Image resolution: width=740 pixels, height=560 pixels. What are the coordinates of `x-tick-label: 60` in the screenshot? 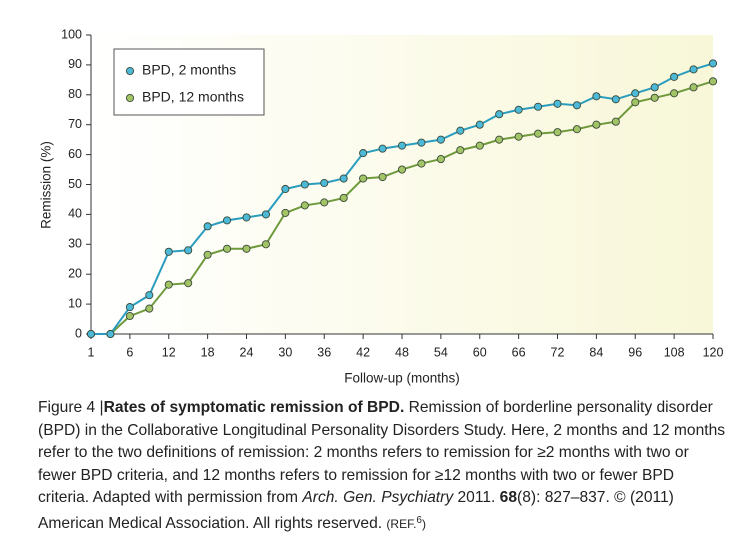 It's located at (480, 352).